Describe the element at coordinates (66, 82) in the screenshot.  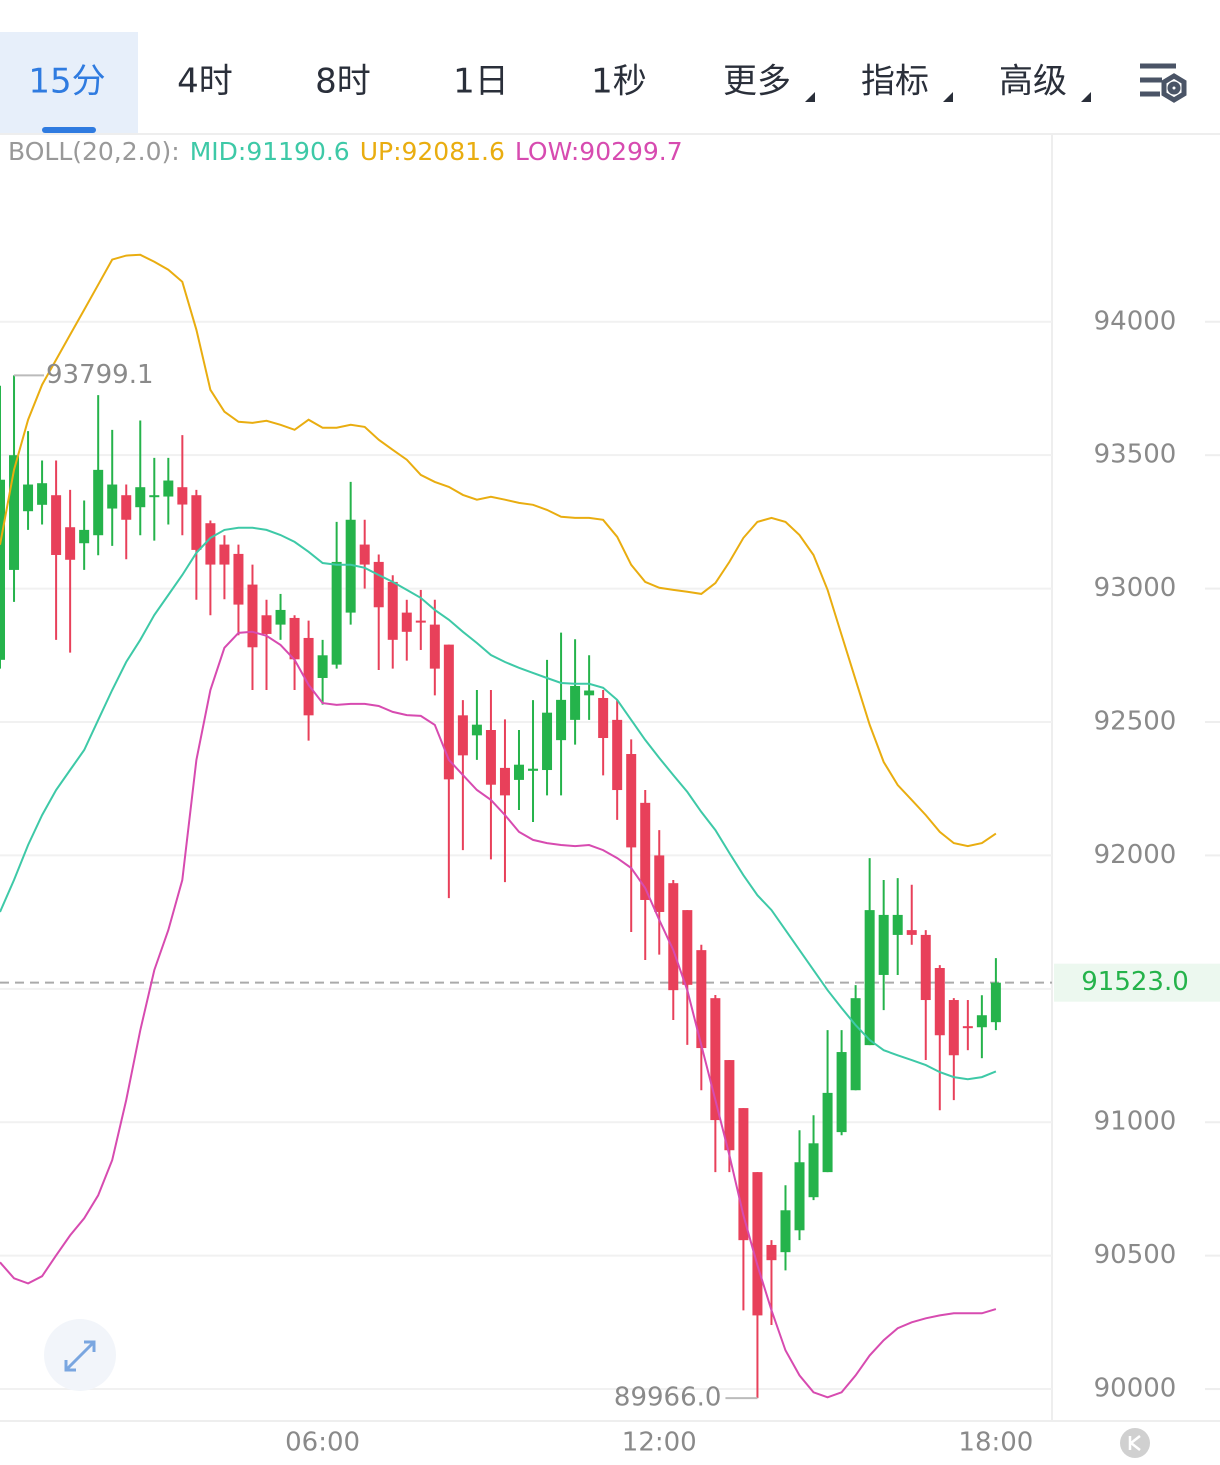
I see `tab-label: 15分` at that location.